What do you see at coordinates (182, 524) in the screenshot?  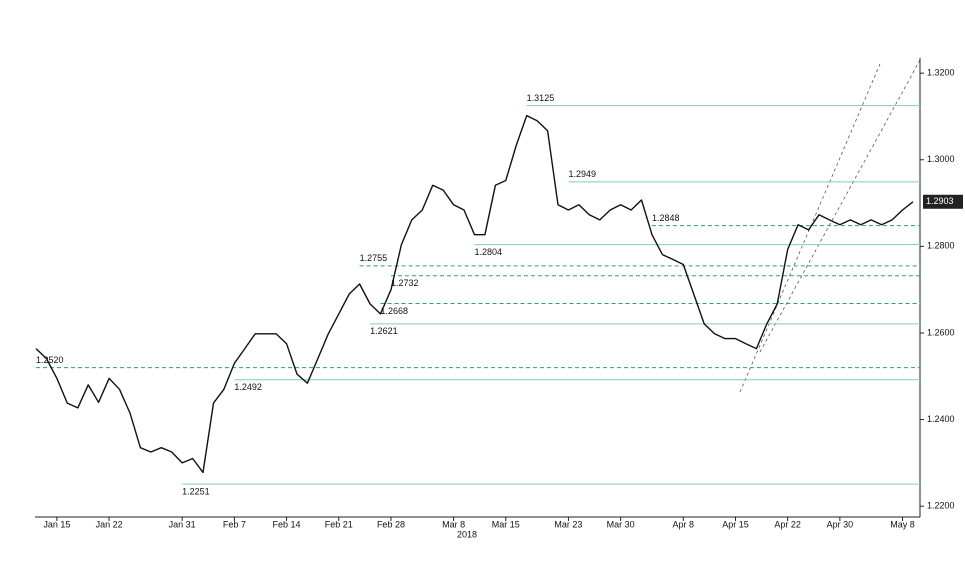 I see `x-tick-label: Jan 31` at bounding box center [182, 524].